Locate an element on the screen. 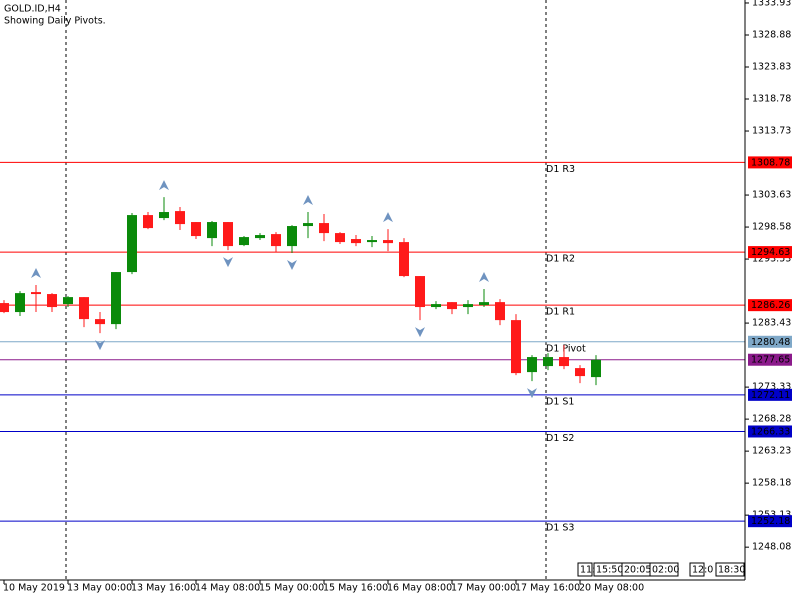  x-tick-label: 15 May 00:00 is located at coordinates (291, 588).